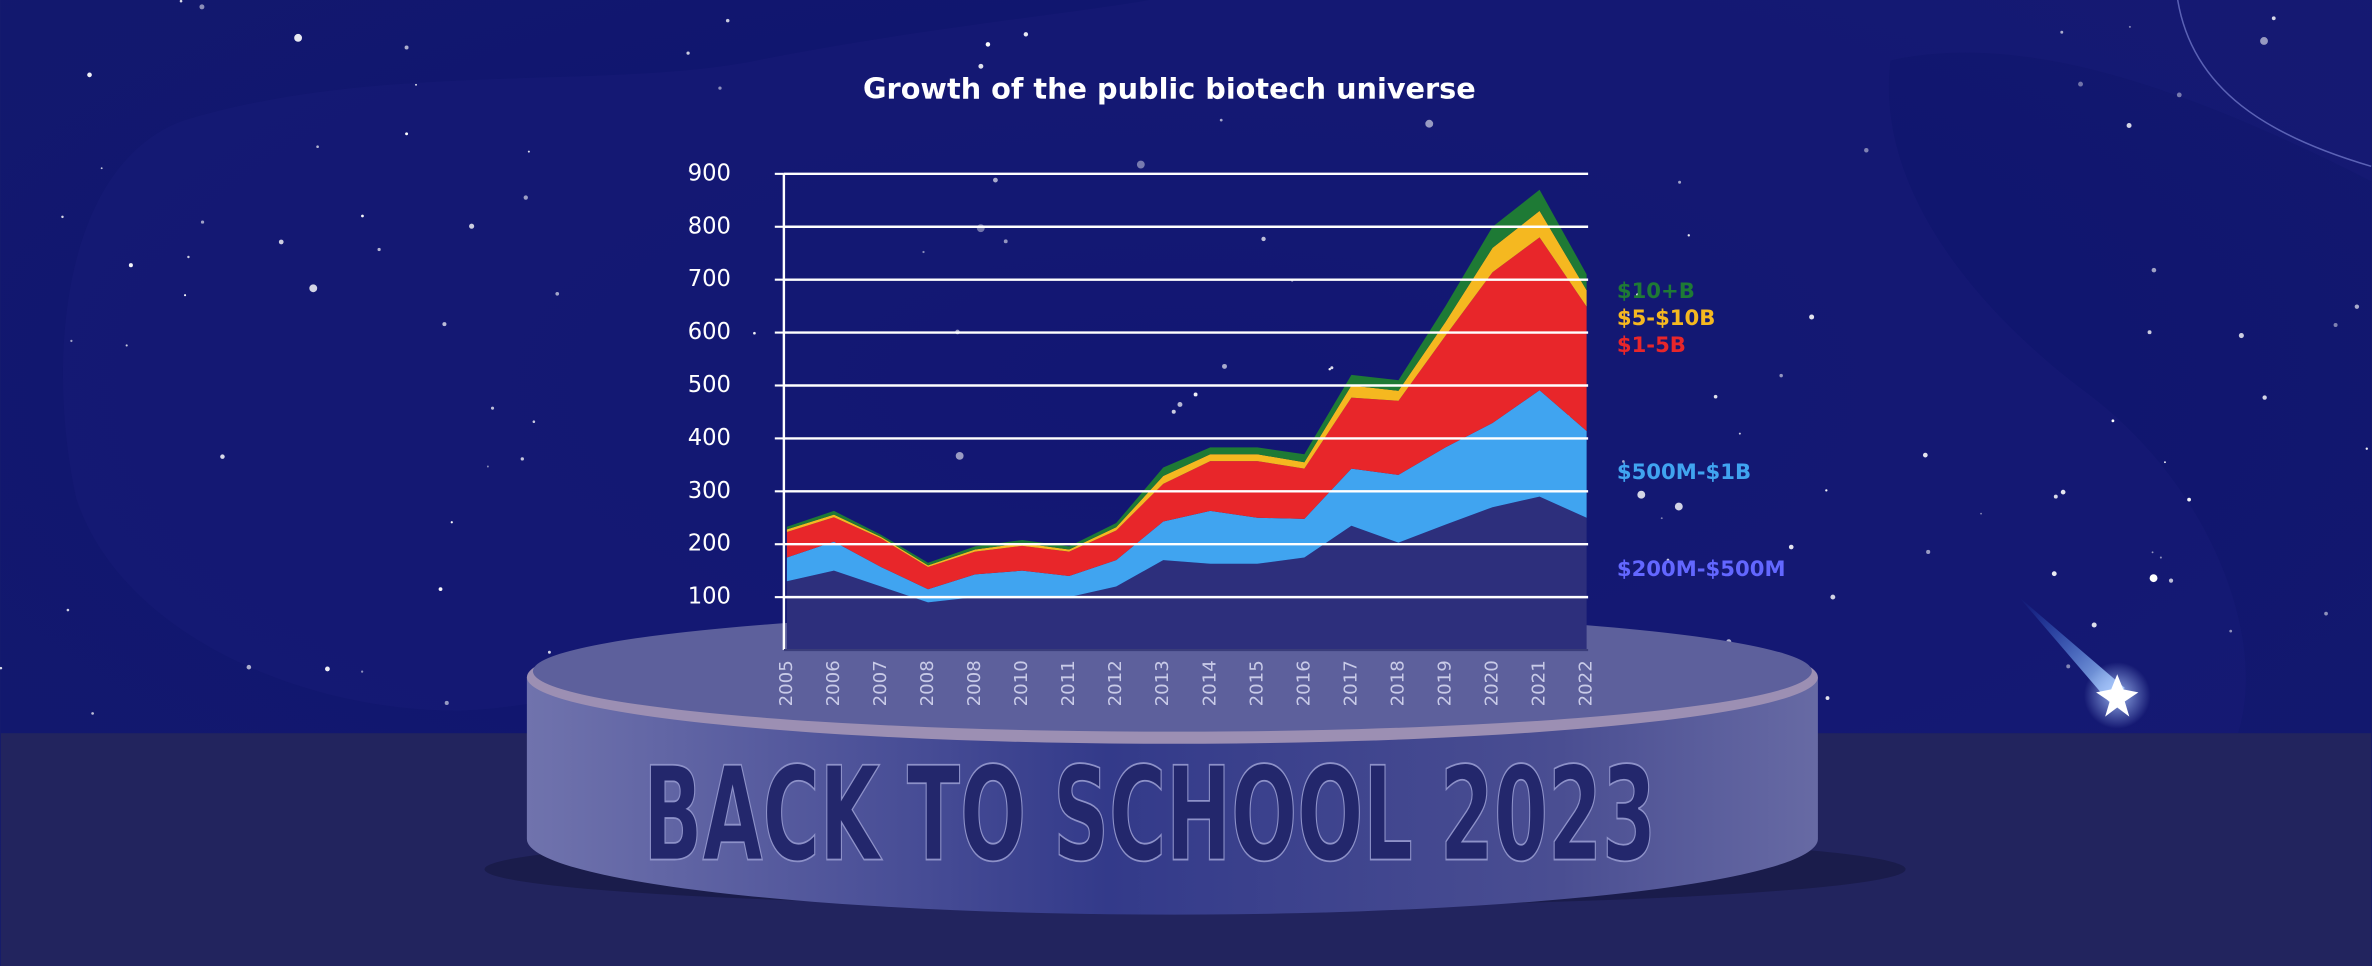  Describe the element at coordinates (1656, 290) in the screenshot. I see `legend-label: $10+B` at that location.